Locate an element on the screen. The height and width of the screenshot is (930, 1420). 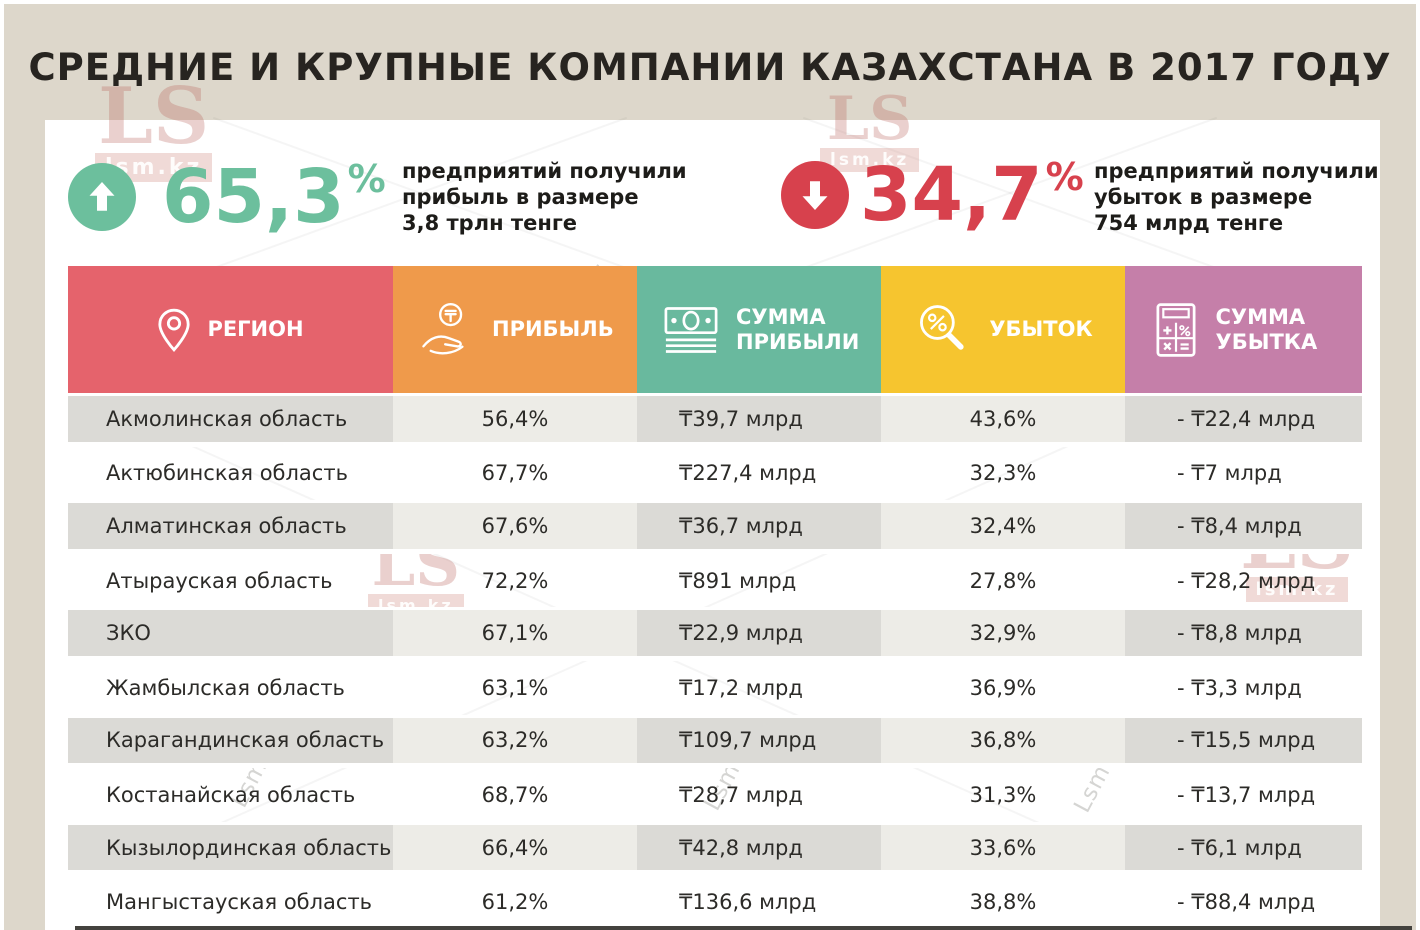
loss-desc-line: убыток в размере is located at coordinates (1203, 197).